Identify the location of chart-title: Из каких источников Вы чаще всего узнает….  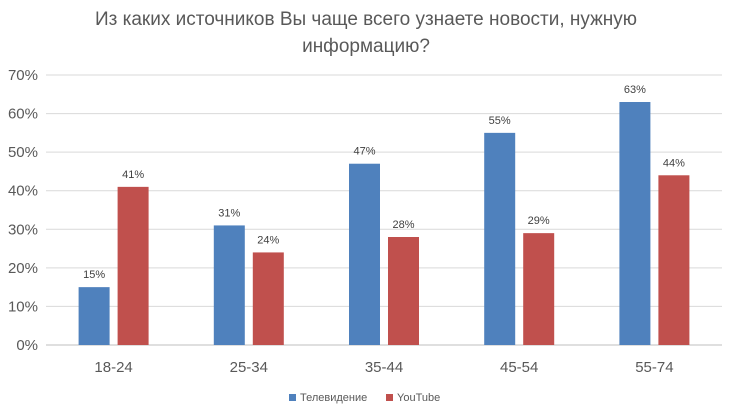
(366, 33).